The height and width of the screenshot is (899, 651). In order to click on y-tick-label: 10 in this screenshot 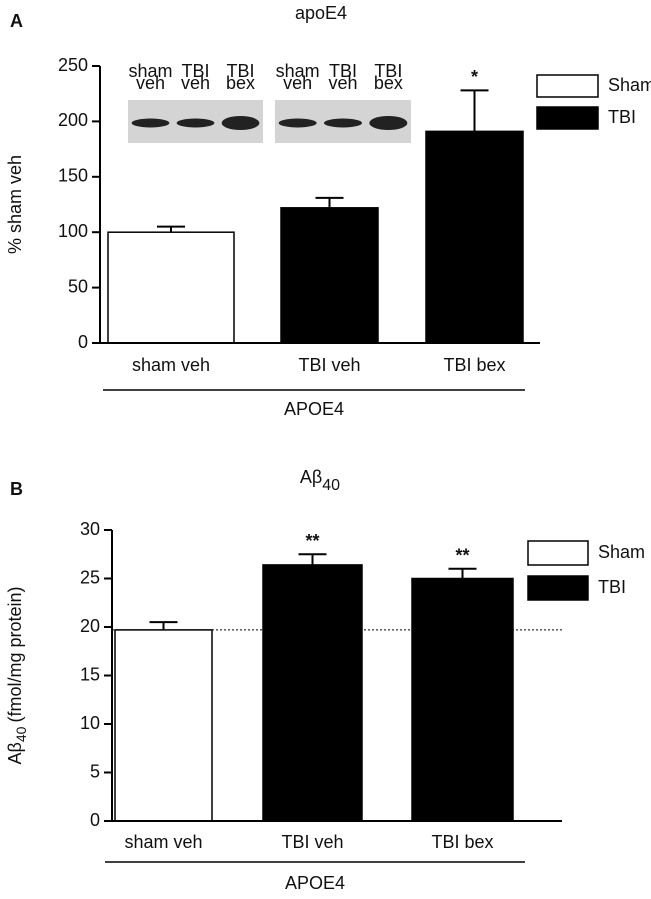, I will do `click(90, 723)`.